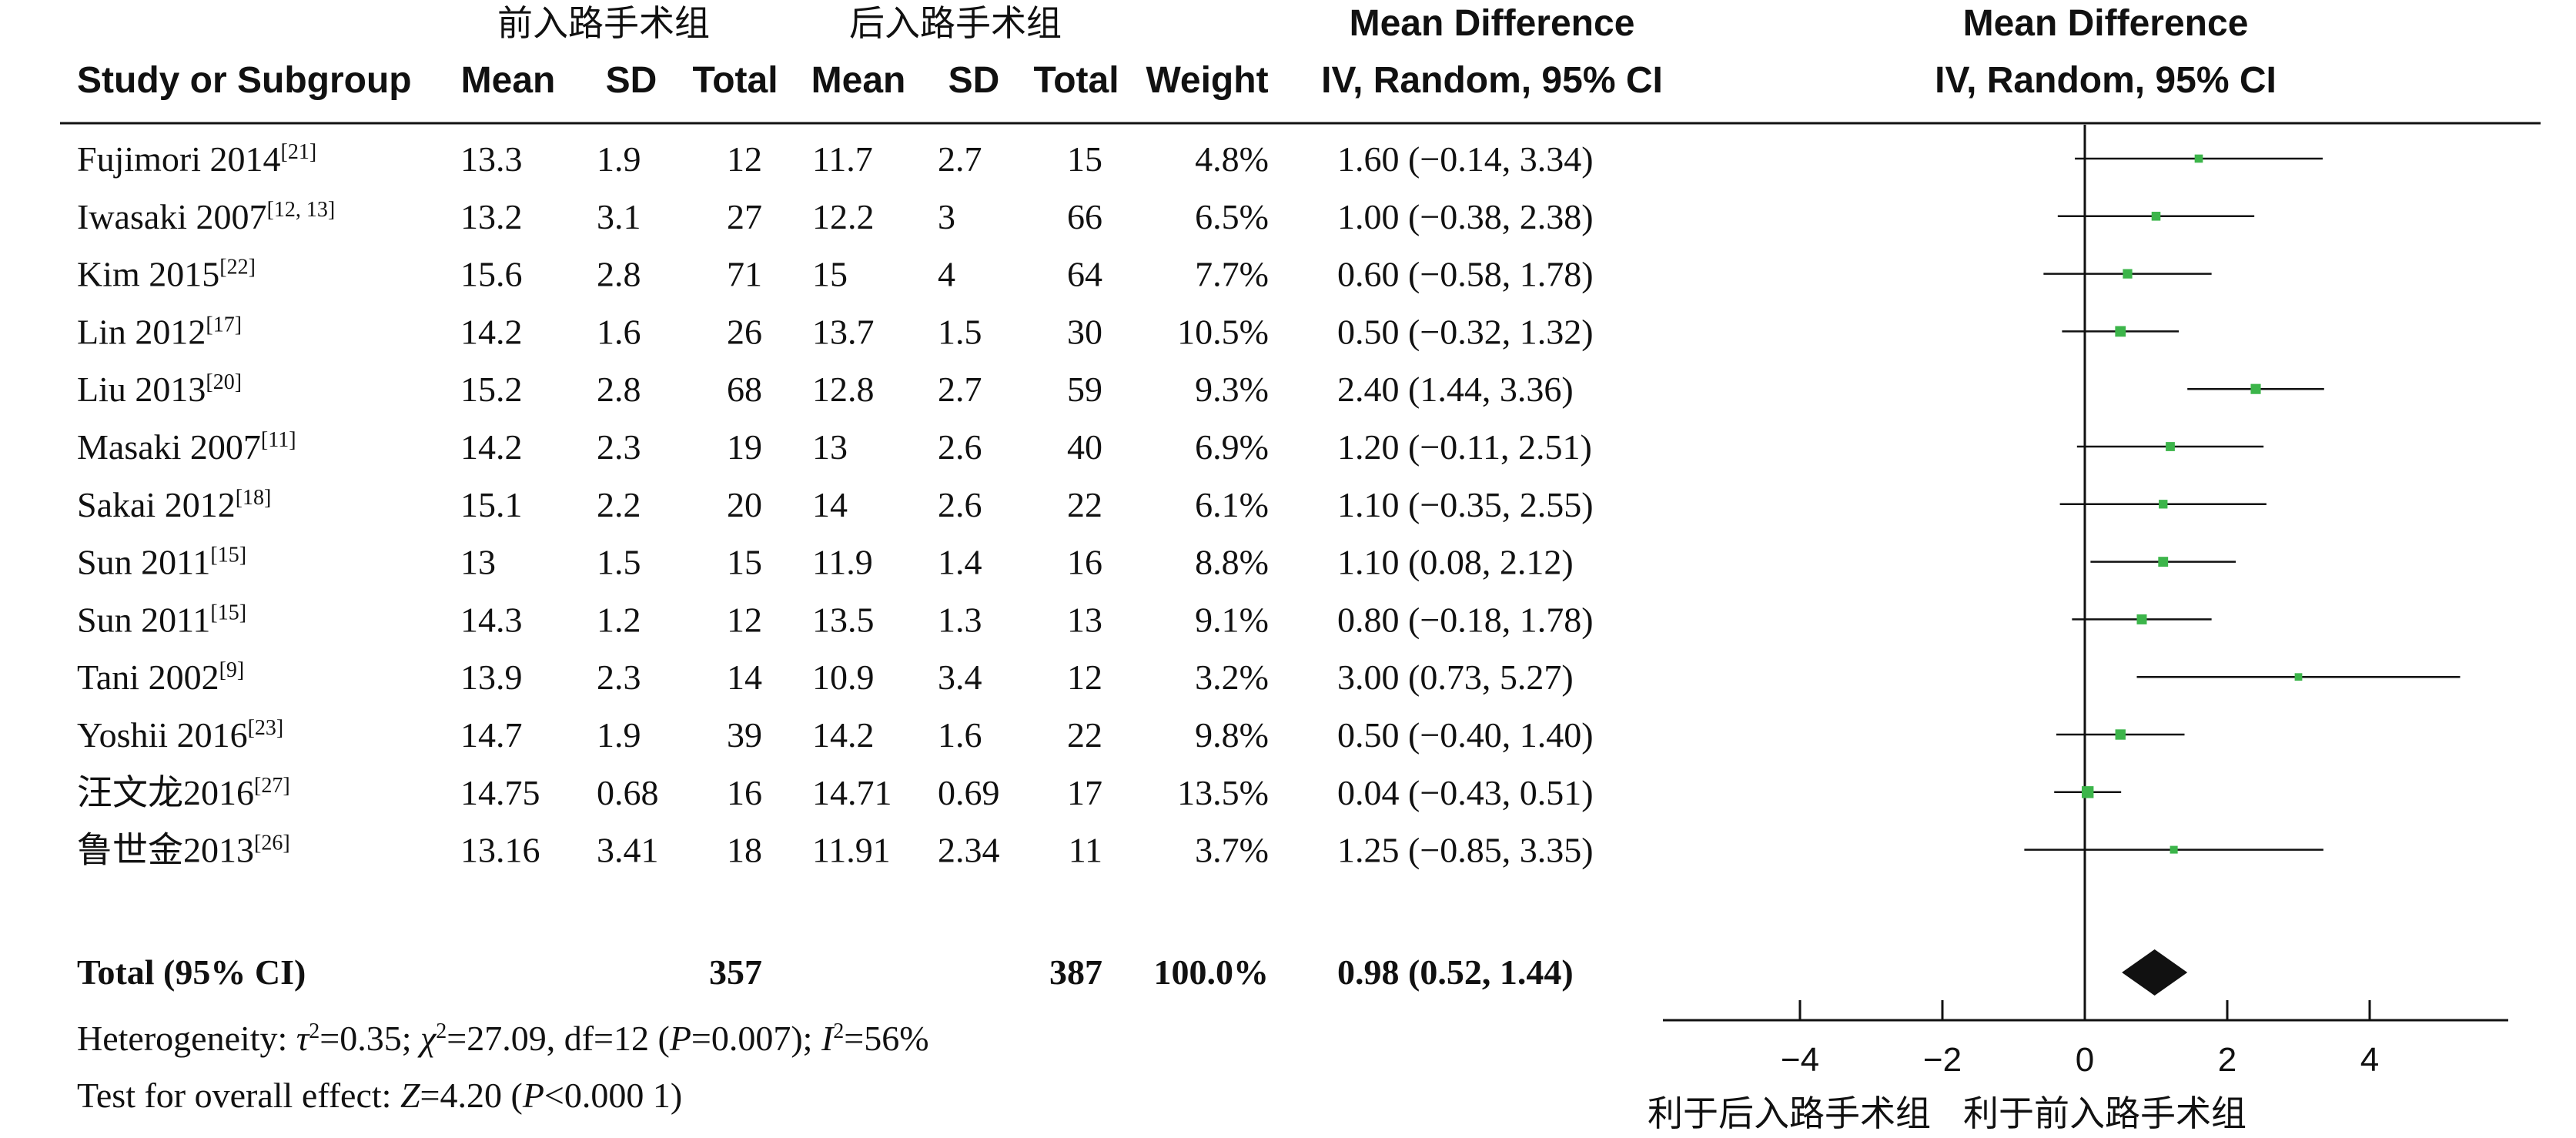  I want to click on het-chi-value: =27.09, df=12 (, so click(558, 1039).